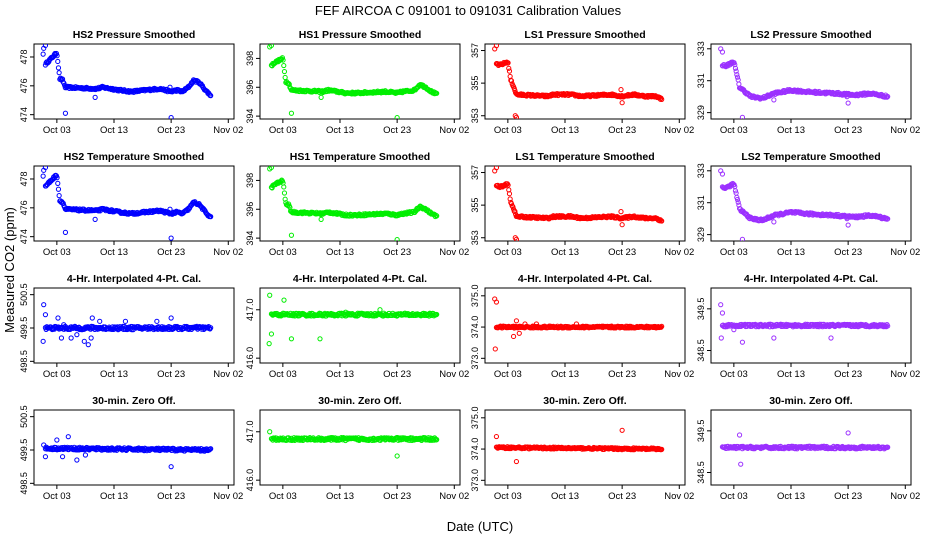  Describe the element at coordinates (810, 35) in the screenshot. I see `panel-title: LS2 Pressure Smoothed` at that location.